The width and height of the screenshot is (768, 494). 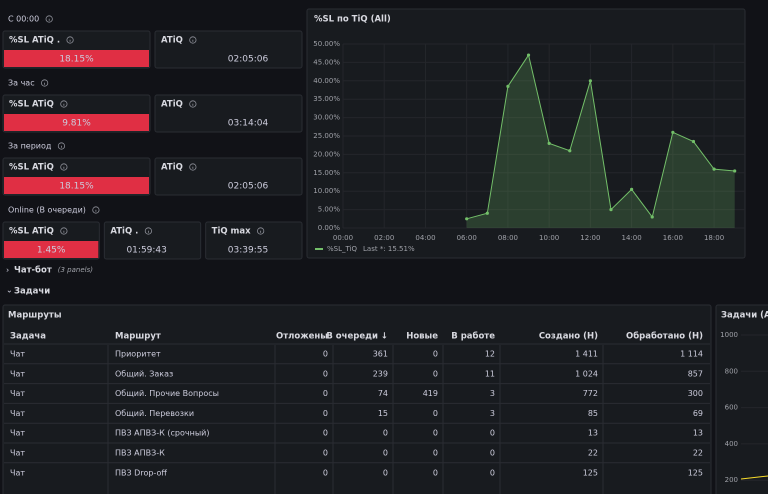 I want to click on x-tick-label: 16:00, so click(x=673, y=238).